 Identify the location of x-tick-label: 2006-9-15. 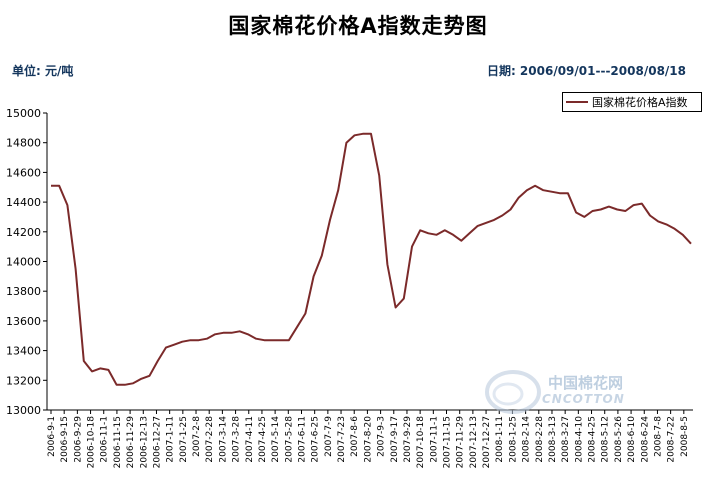
(65, 439).